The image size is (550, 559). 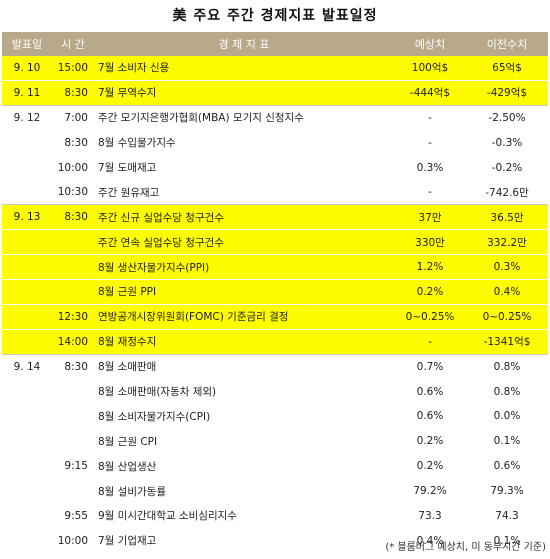 I want to click on header-date: 발표일, so click(x=27, y=44).